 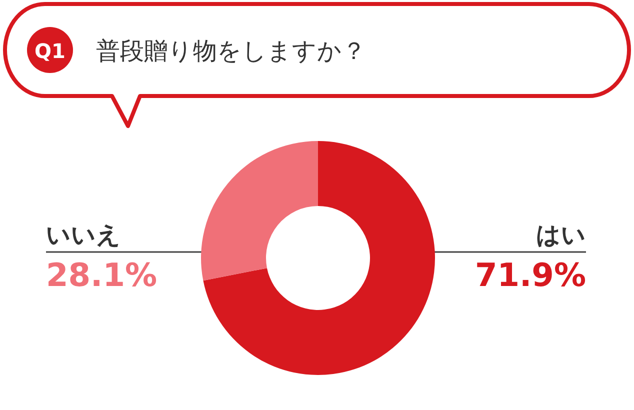 I want to click on text: Q1, so click(x=50, y=51).